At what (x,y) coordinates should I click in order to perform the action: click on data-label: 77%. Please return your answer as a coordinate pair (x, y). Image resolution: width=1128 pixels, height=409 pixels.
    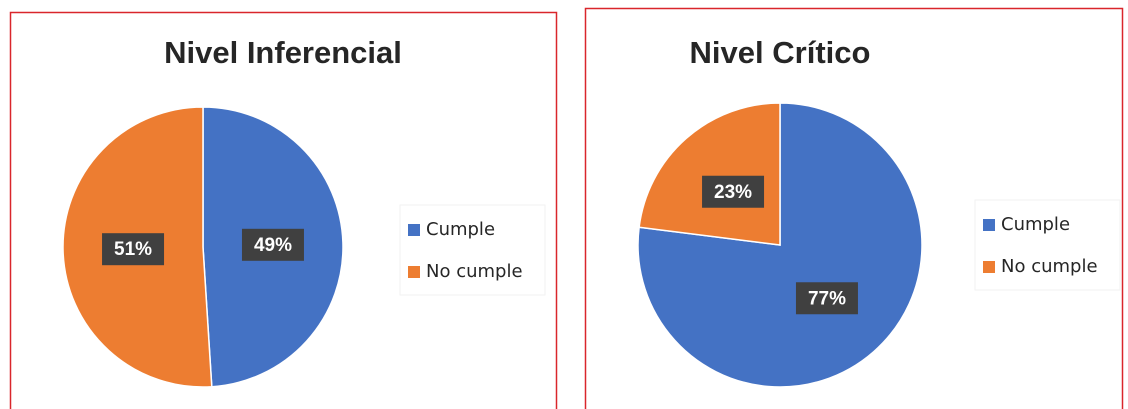
    Looking at the image, I should click on (827, 298).